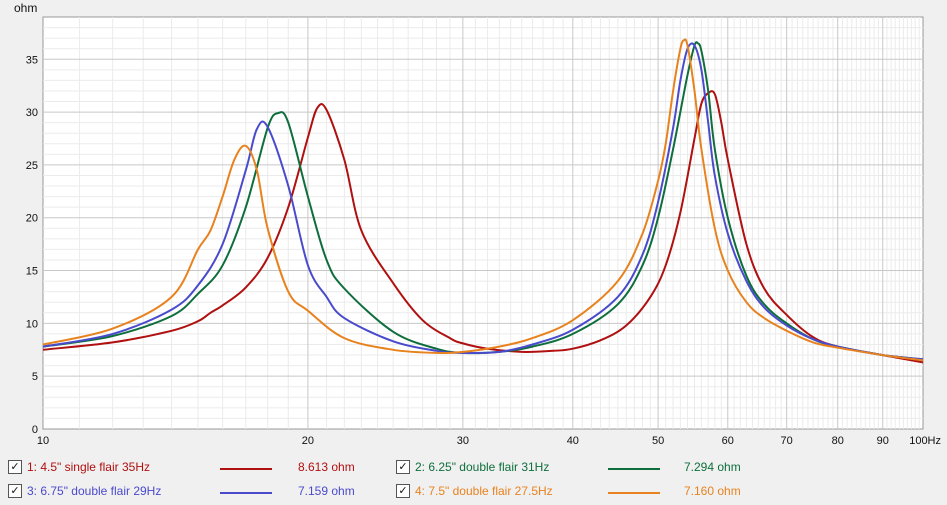 Image resolution: width=947 pixels, height=505 pixels. I want to click on legend-item-4: ✓ 4: 7.5" double flair 27.5Hz 7.160 ohm, so click(581, 492).